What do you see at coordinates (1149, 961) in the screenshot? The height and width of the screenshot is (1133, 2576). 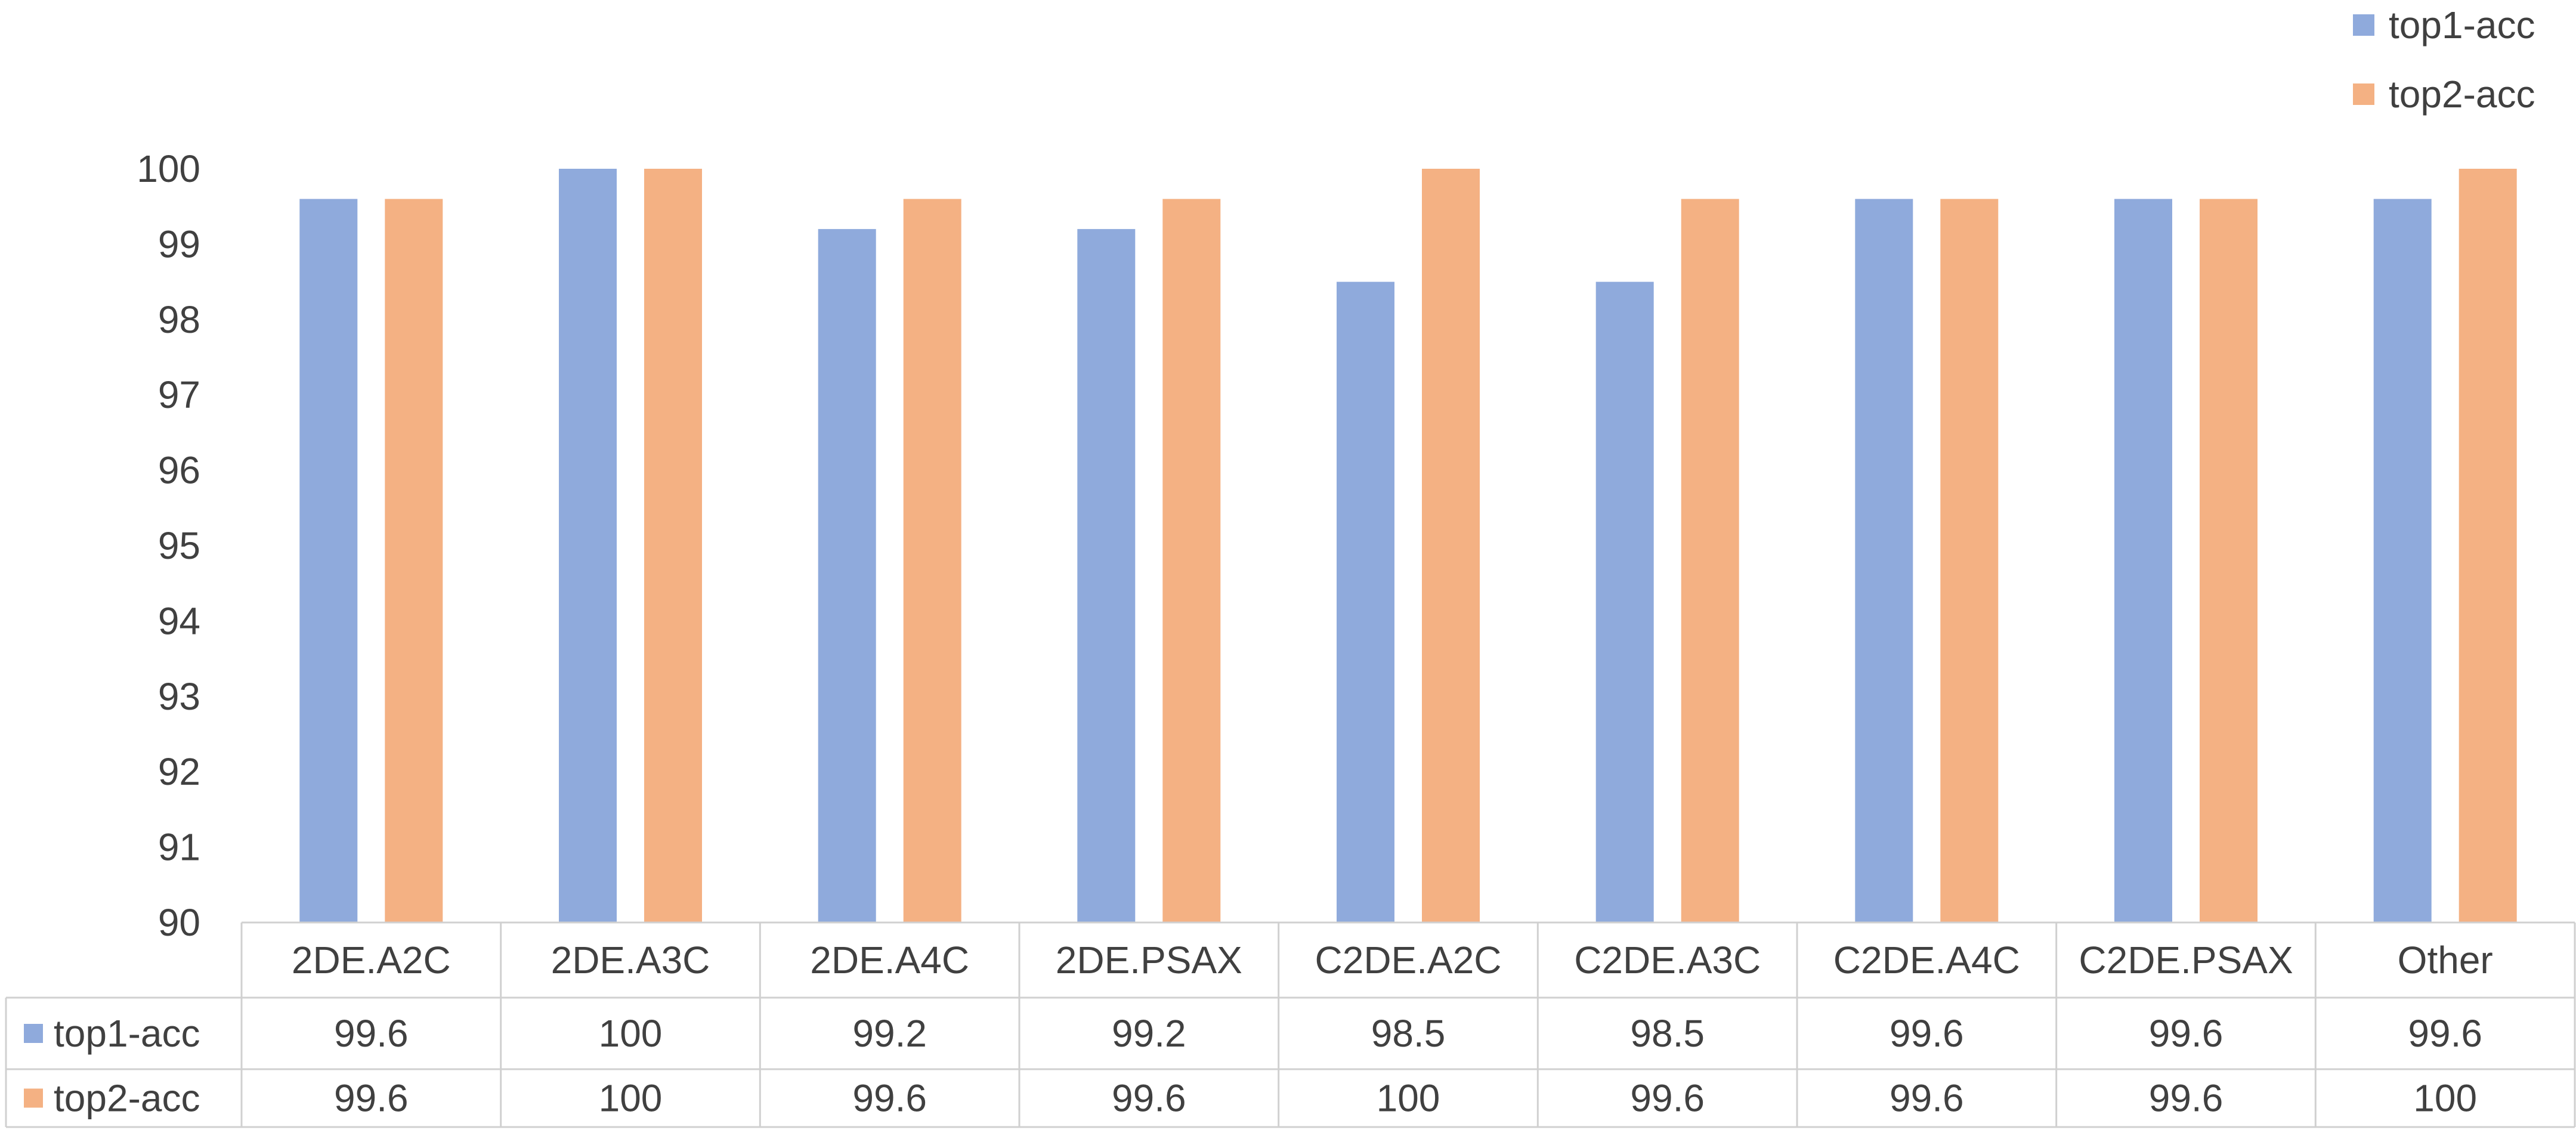 I see `category-label: 2DE.PSAX` at bounding box center [1149, 961].